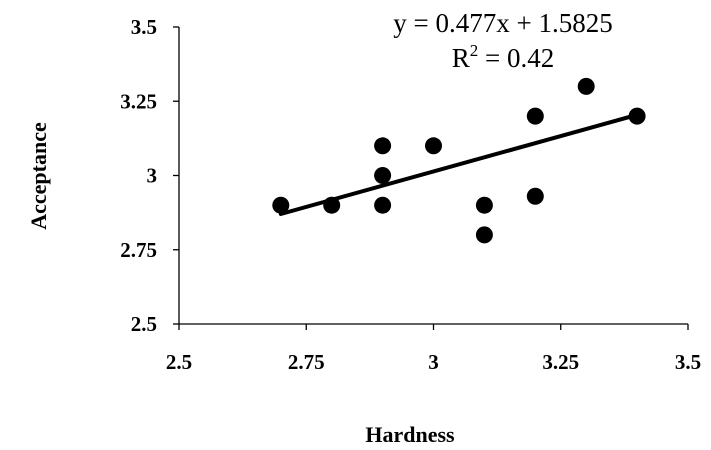 The image size is (711, 450). What do you see at coordinates (516, 58) in the screenshot?
I see `r-squared-value: = 0.42` at bounding box center [516, 58].